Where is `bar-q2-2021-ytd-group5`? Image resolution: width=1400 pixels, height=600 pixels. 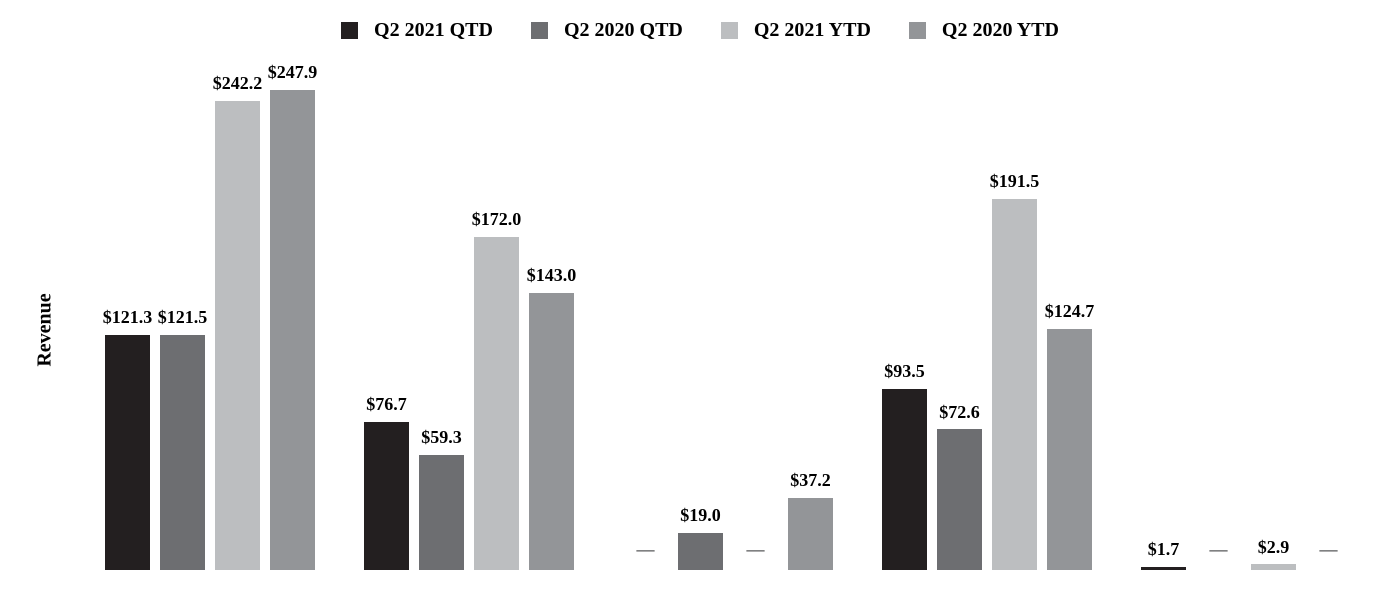
bar-q2-2021-ytd-group5 is located at coordinates (1273, 567).